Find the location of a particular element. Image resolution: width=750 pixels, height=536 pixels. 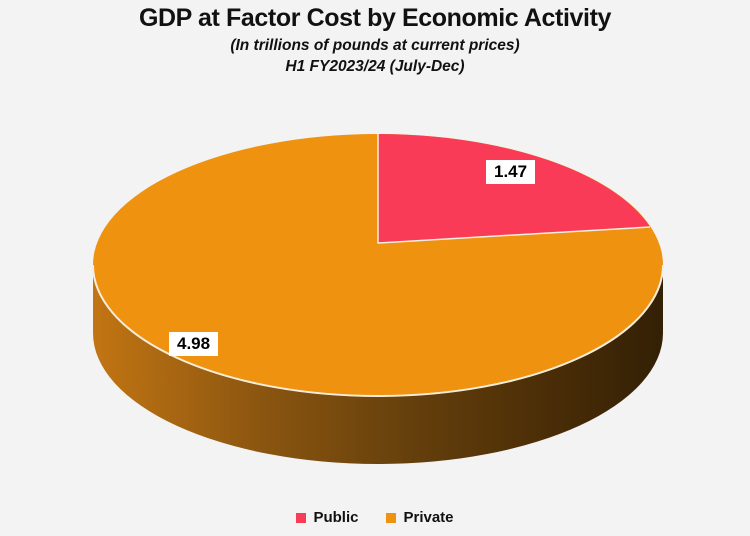

slice-public-top is located at coordinates (514, 188).